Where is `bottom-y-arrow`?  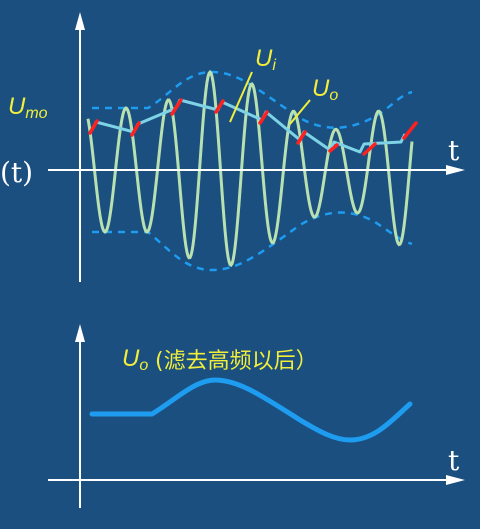 bottom-y-arrow is located at coordinates (80, 333).